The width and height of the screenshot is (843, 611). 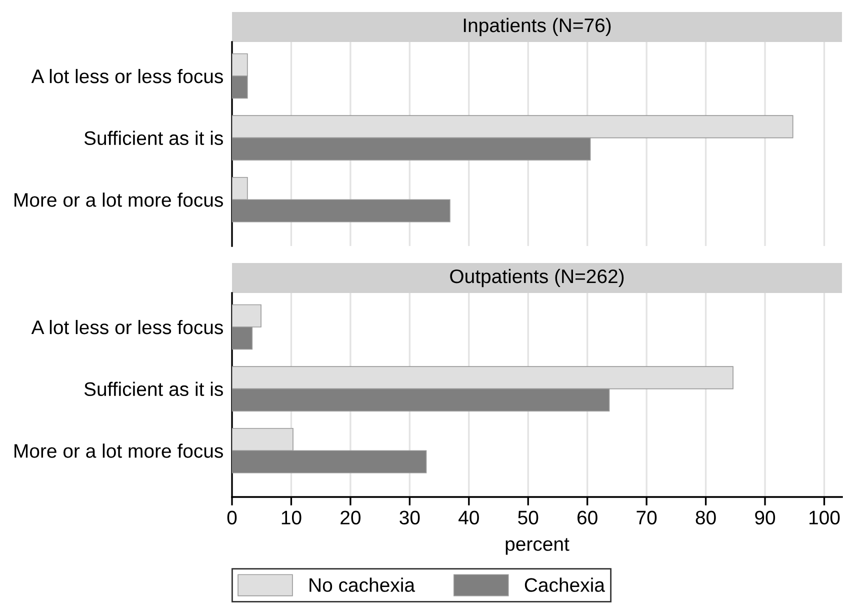 I want to click on x-tick-label: 10, so click(x=292, y=517).